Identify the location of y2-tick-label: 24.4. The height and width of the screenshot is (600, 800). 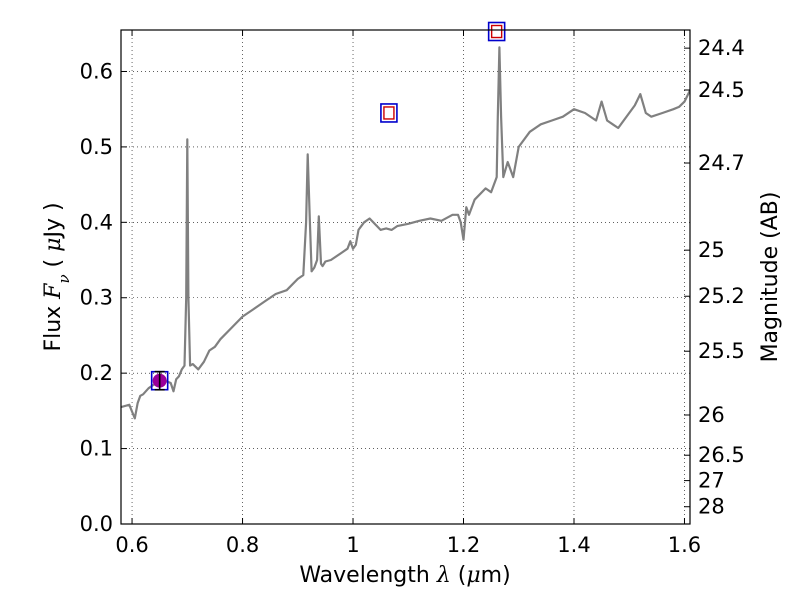
(721, 48).